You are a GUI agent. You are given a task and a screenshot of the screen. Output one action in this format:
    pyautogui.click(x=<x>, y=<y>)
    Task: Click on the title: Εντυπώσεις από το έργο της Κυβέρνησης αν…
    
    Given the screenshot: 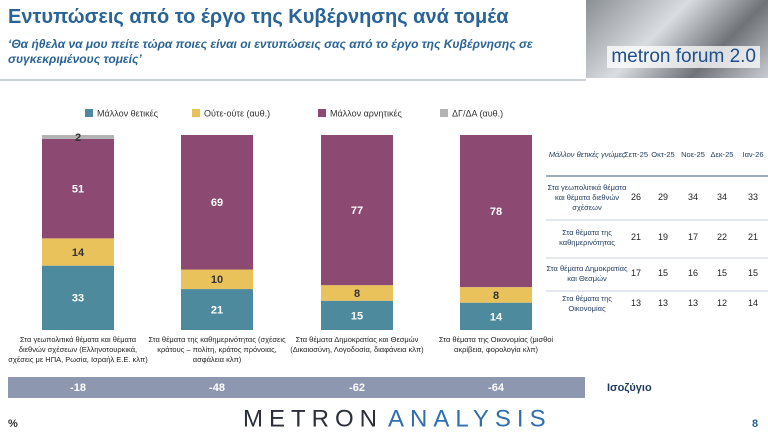 What is the action you would take?
    pyautogui.click(x=258, y=17)
    